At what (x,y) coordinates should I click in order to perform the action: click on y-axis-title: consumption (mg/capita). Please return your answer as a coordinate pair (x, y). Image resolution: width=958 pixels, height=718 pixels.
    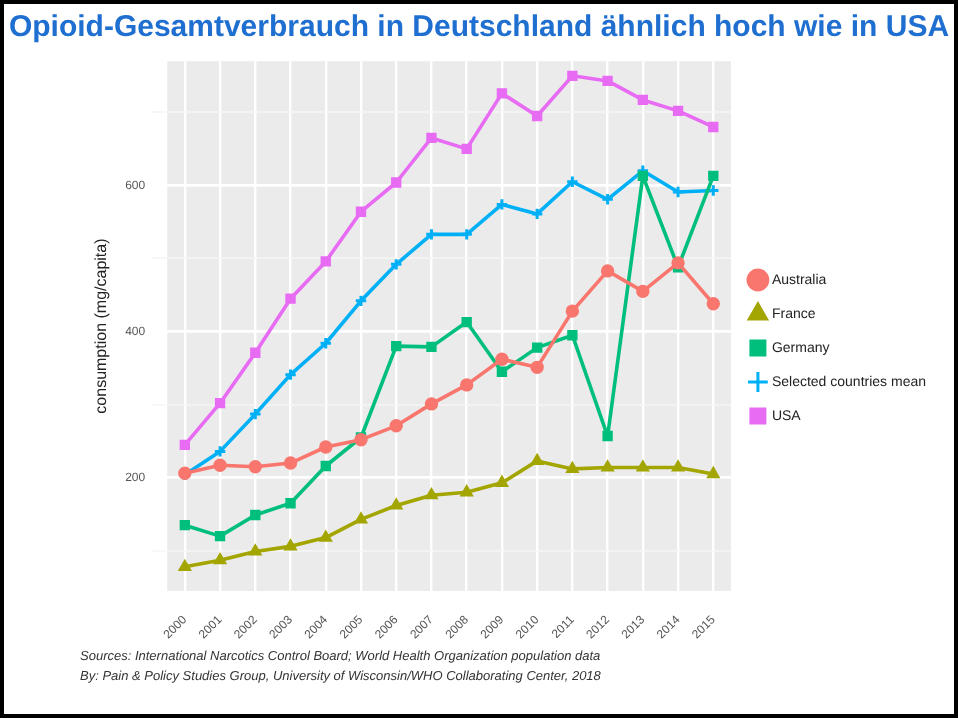
    Looking at the image, I should click on (101, 325).